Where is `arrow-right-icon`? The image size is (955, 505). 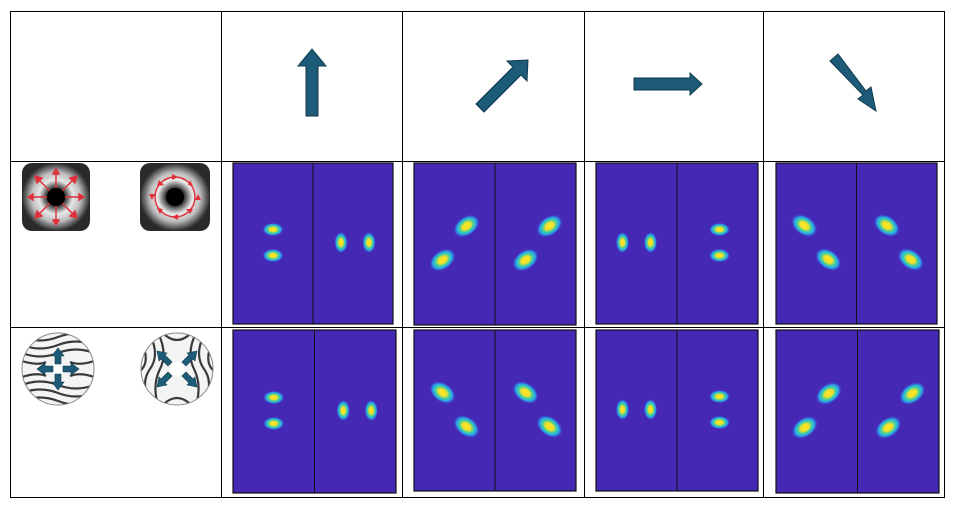 arrow-right-icon is located at coordinates (668, 84).